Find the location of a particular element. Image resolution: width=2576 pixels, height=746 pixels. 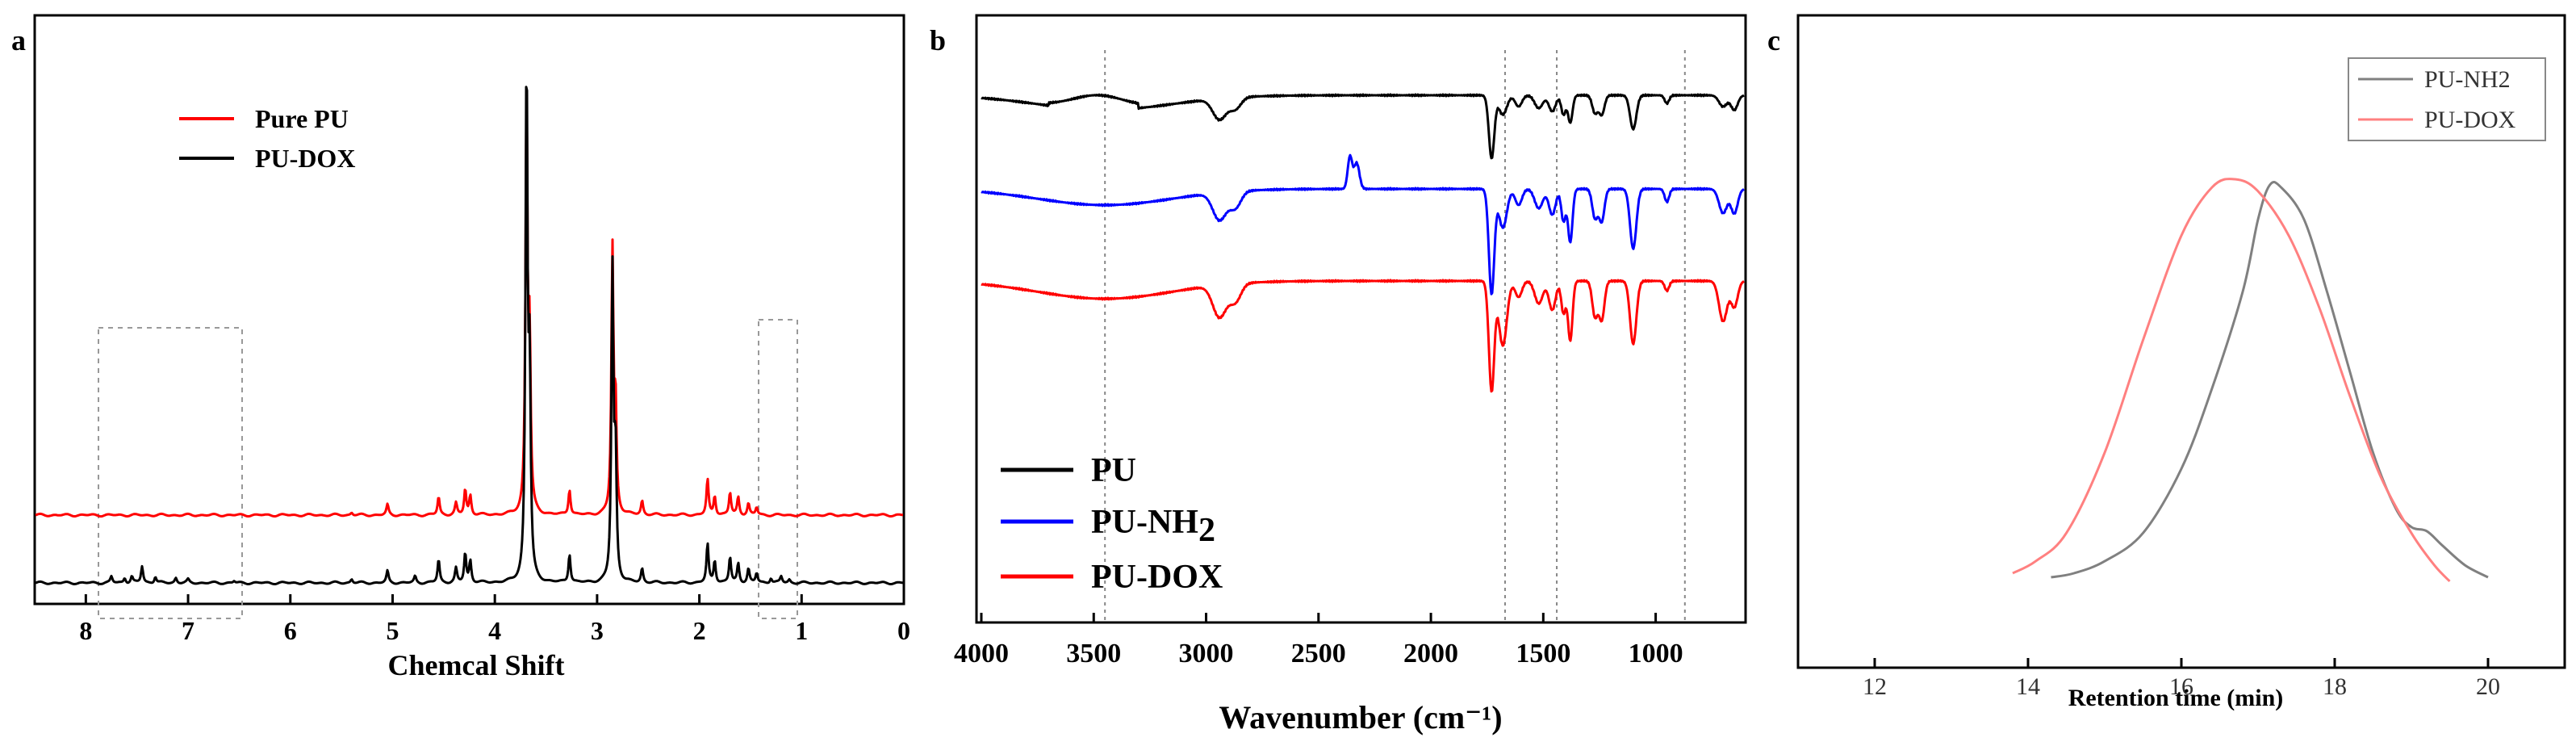

x-tick-label: 5 is located at coordinates (392, 630).